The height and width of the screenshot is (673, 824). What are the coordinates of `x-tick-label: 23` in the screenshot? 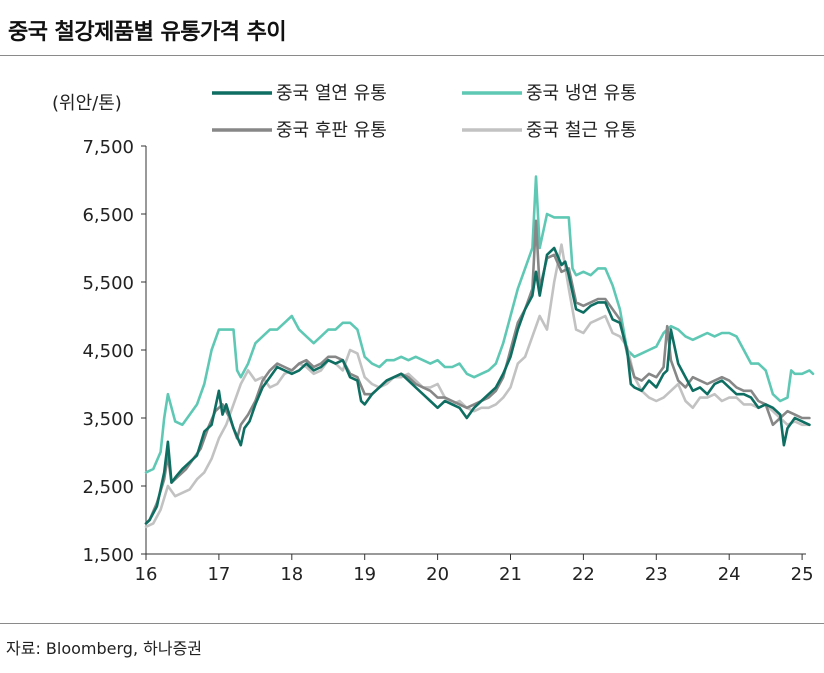 It's located at (656, 574).